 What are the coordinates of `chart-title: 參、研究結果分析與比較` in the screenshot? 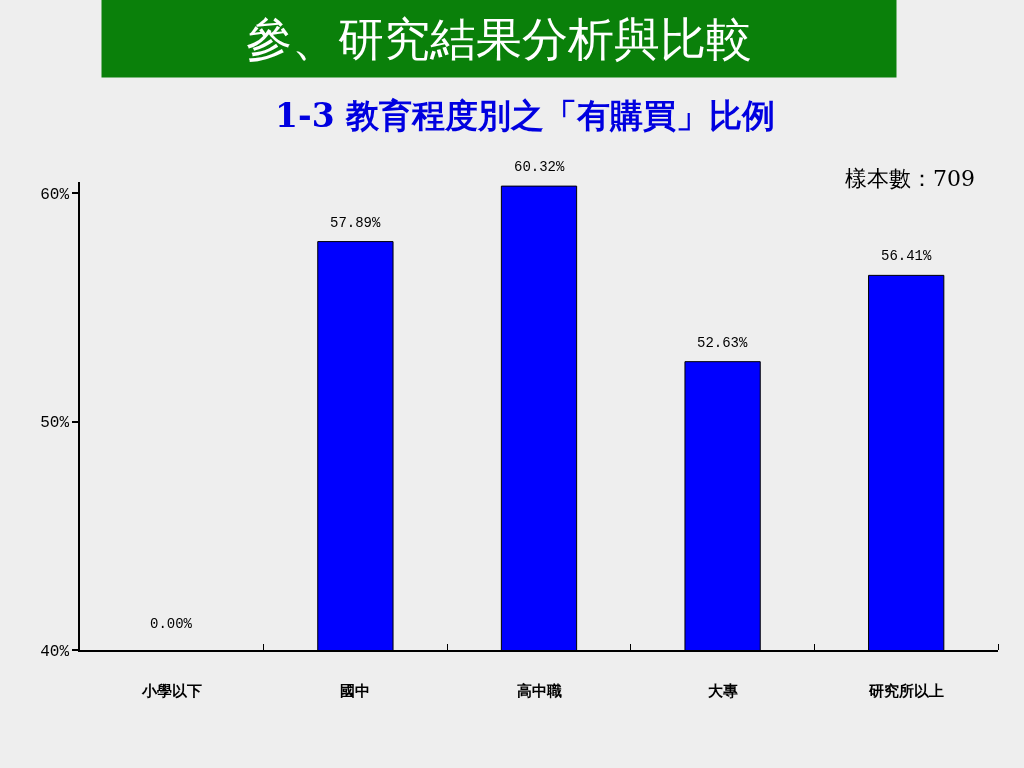 It's located at (499, 38).